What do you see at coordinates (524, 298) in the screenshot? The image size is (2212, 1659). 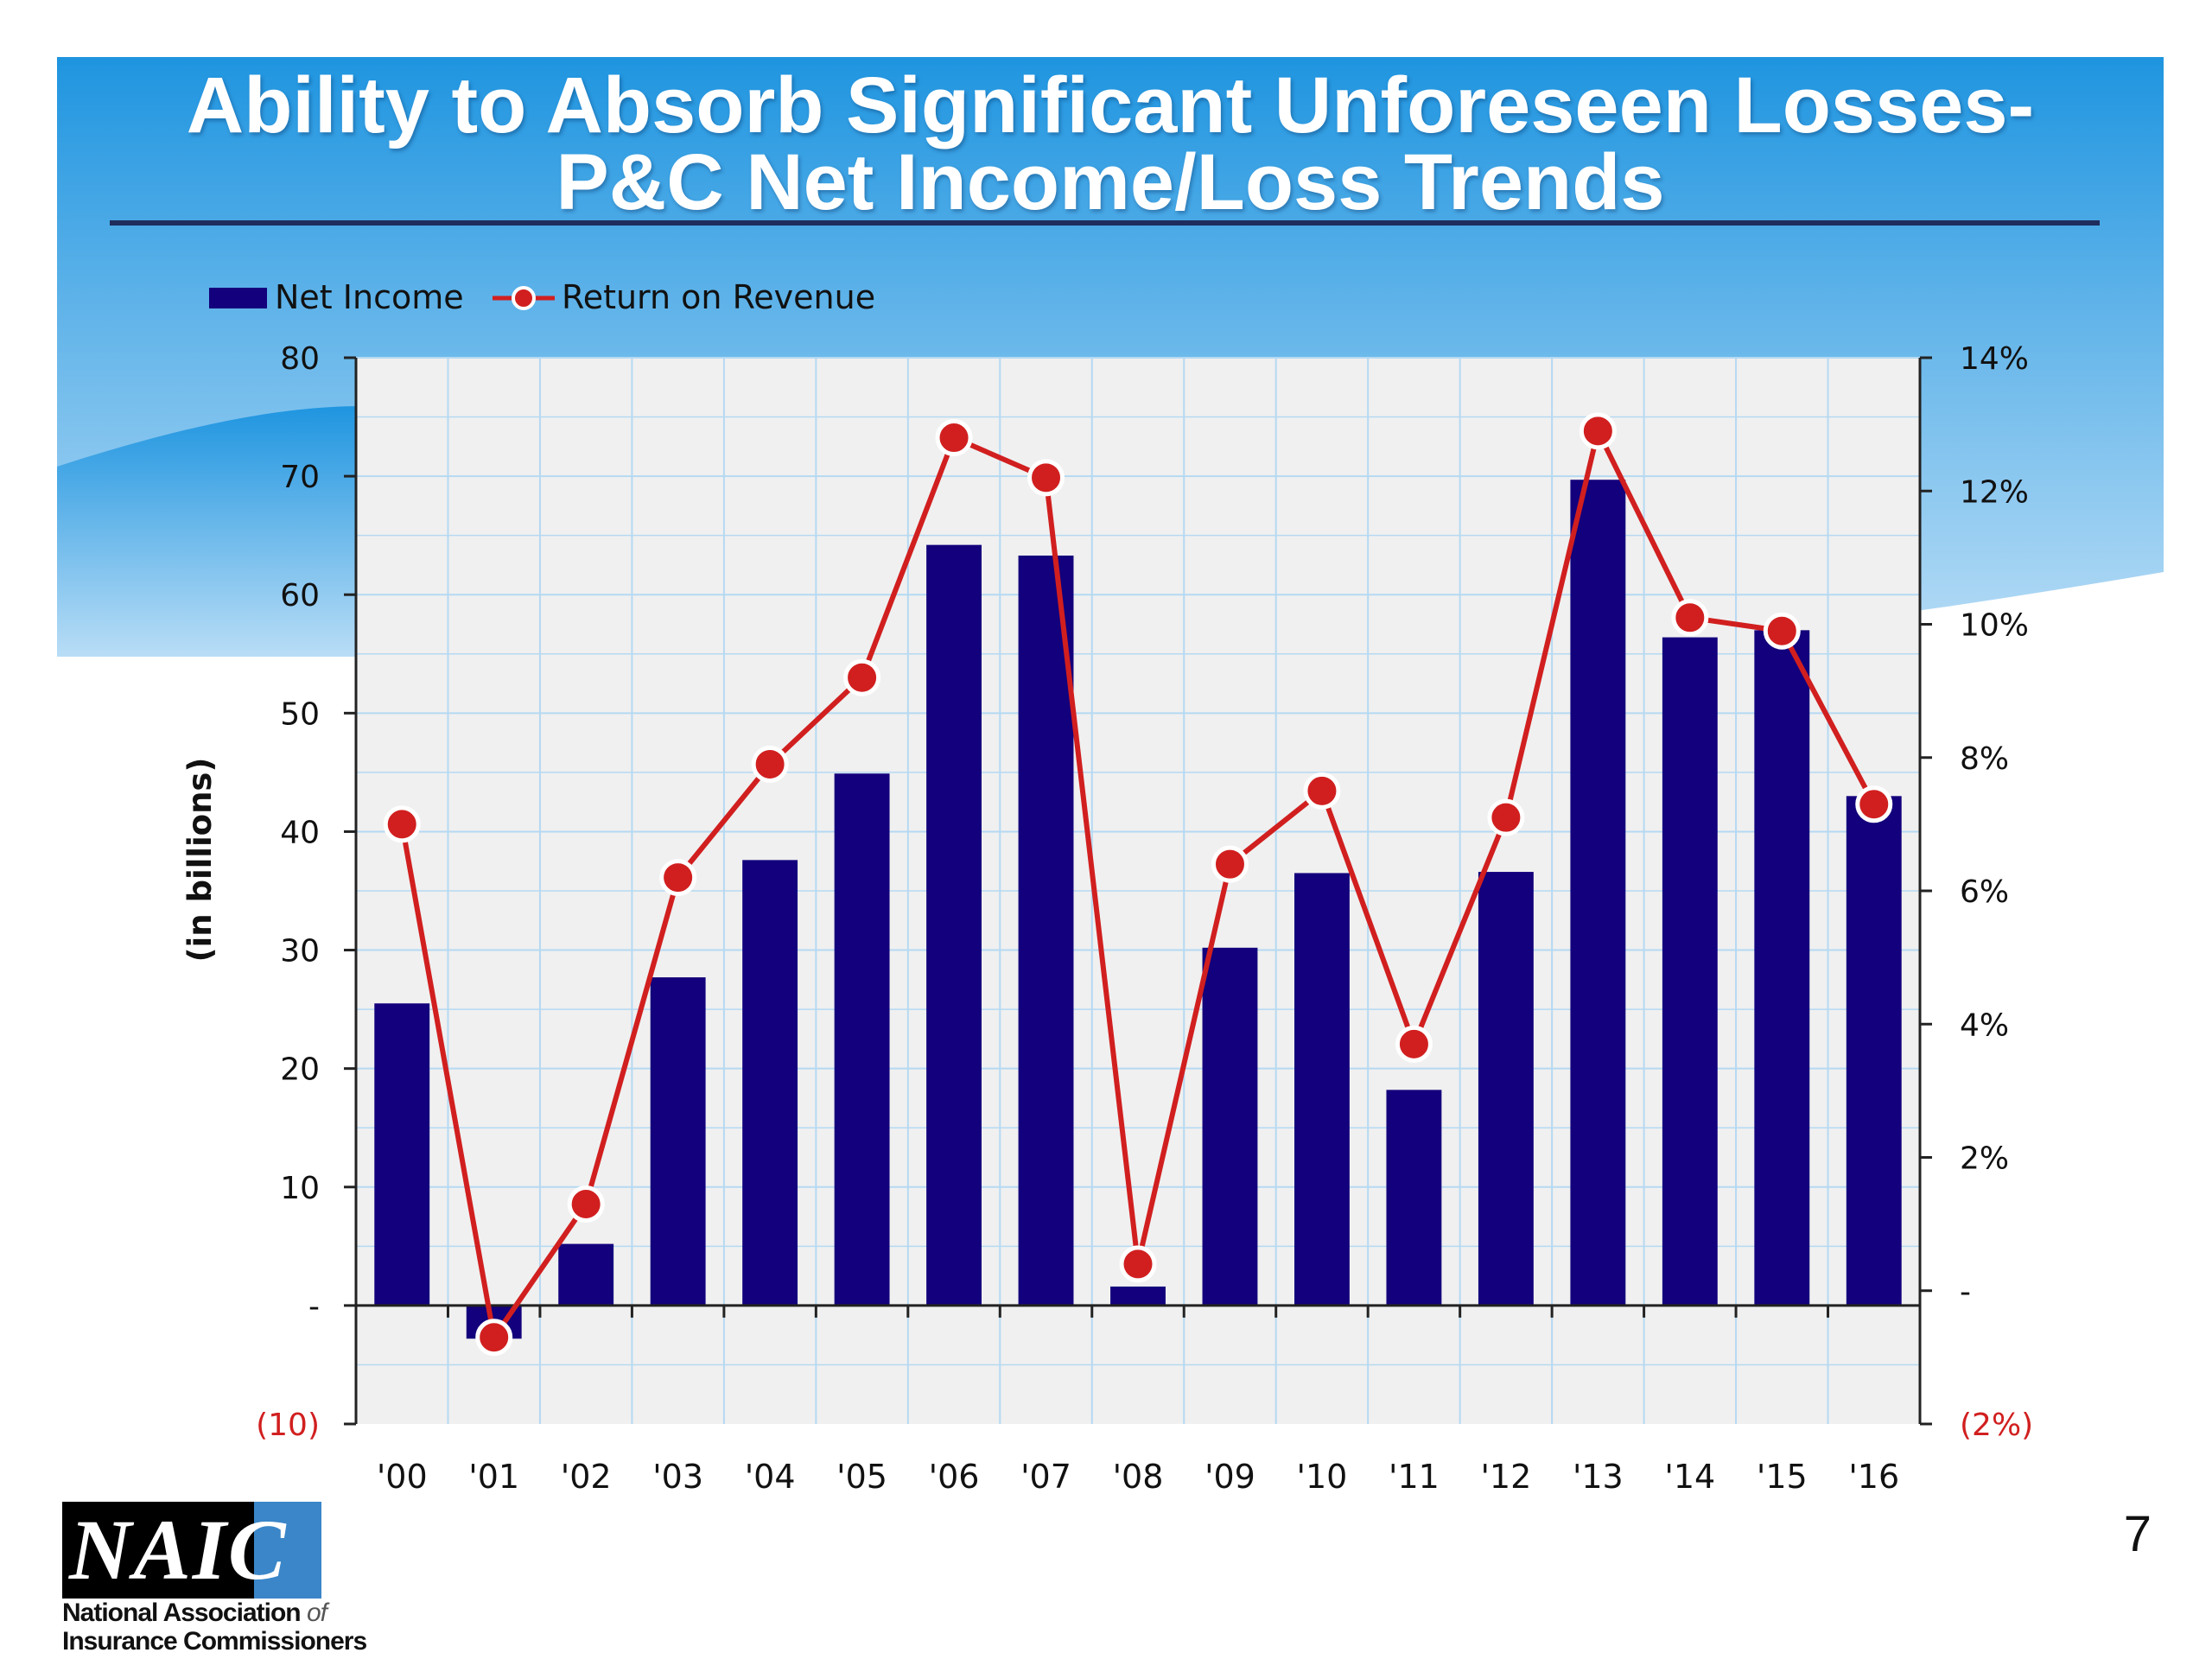 I see `legend-marker-return-on-revenue` at bounding box center [524, 298].